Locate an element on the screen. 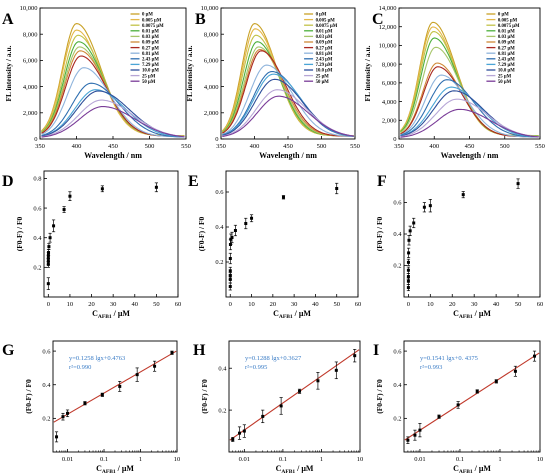 Image resolution: width=550 pixels, height=475 pixels. legend-label: 10.0 μM is located at coordinates (150, 71).